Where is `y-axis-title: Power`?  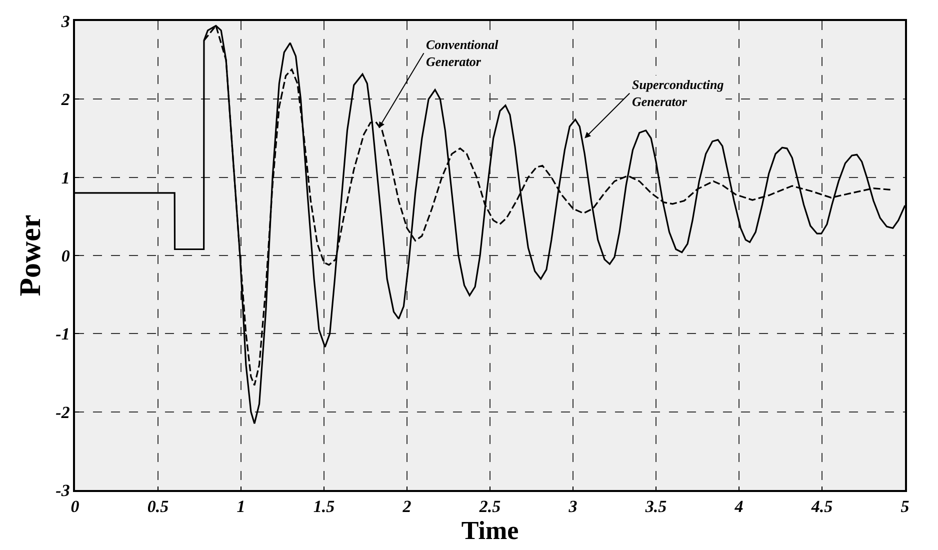 y-axis-title: Power is located at coordinates (31, 255).